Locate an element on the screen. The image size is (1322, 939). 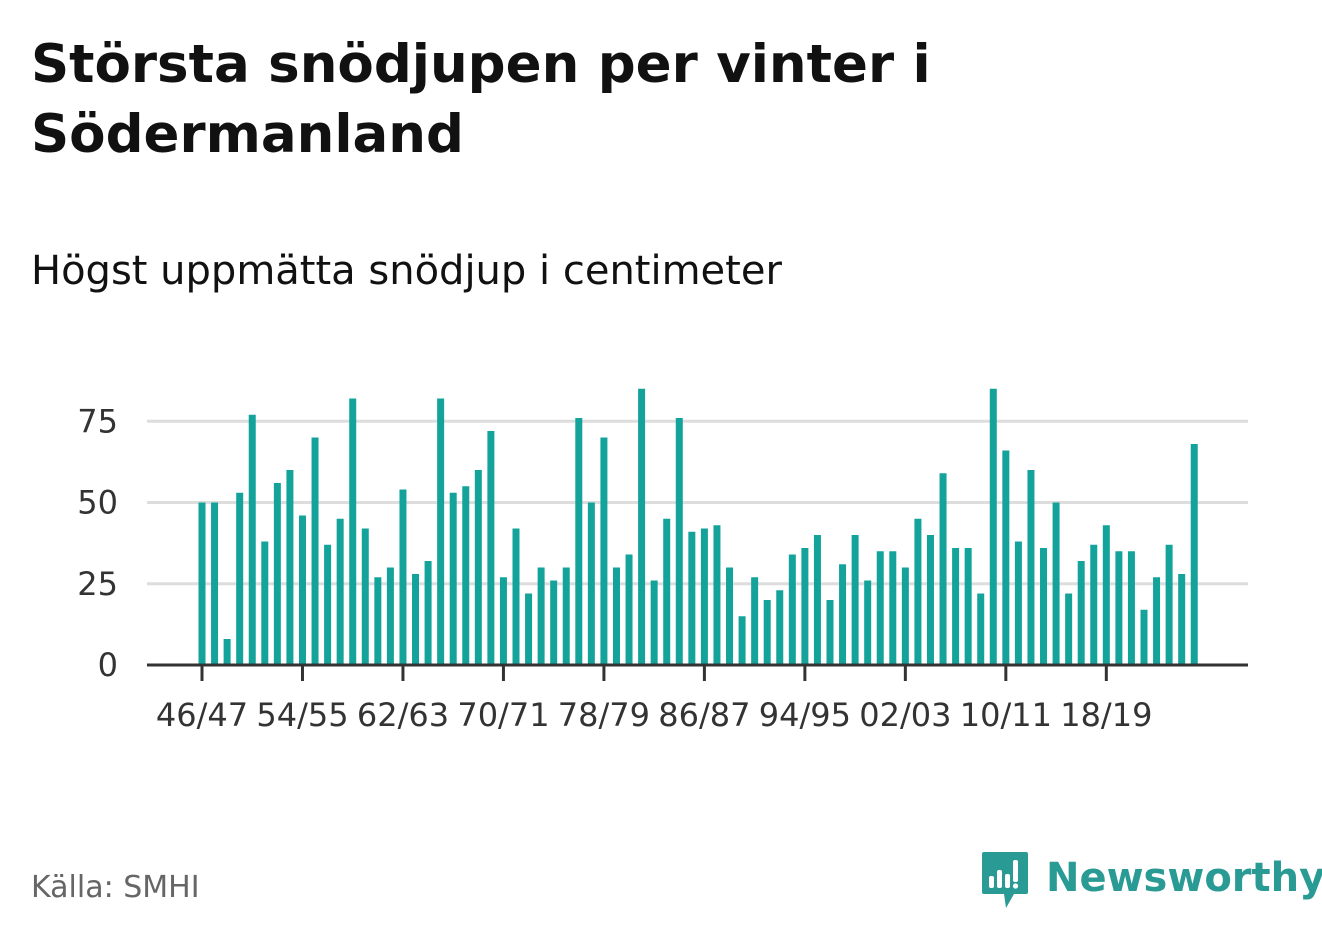
x-tick-label: 94/95 is located at coordinates (805, 715).